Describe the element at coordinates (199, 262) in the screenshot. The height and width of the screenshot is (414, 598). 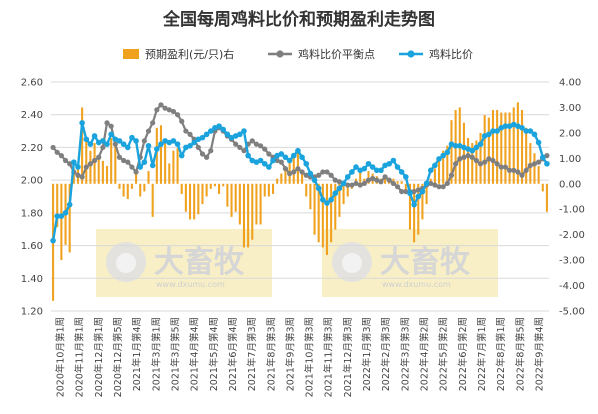
I see `watermark-brand: 大畜牧` at that location.